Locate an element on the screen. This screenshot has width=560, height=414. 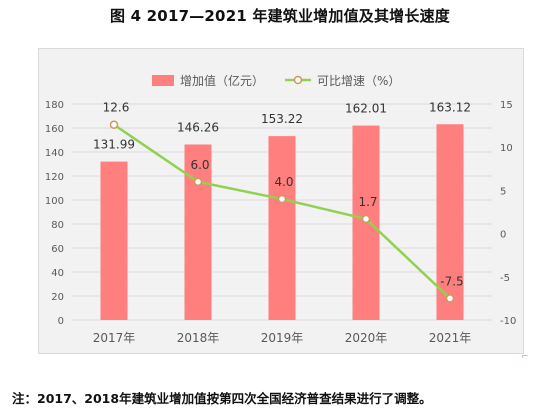
legend-bar-swatch is located at coordinates (163, 80).